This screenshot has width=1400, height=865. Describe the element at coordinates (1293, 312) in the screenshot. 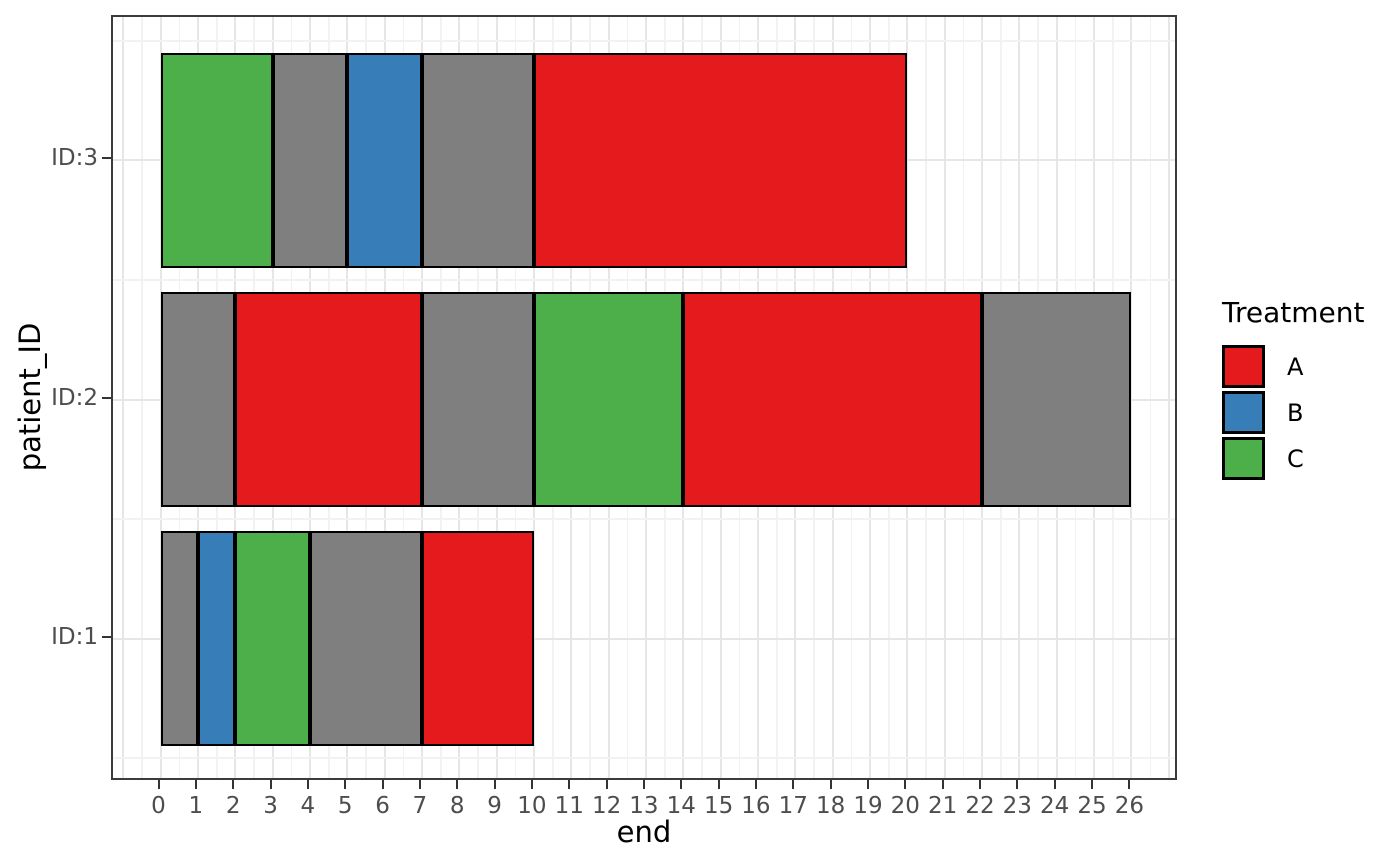

I see `legend-title: Treatment` at that location.